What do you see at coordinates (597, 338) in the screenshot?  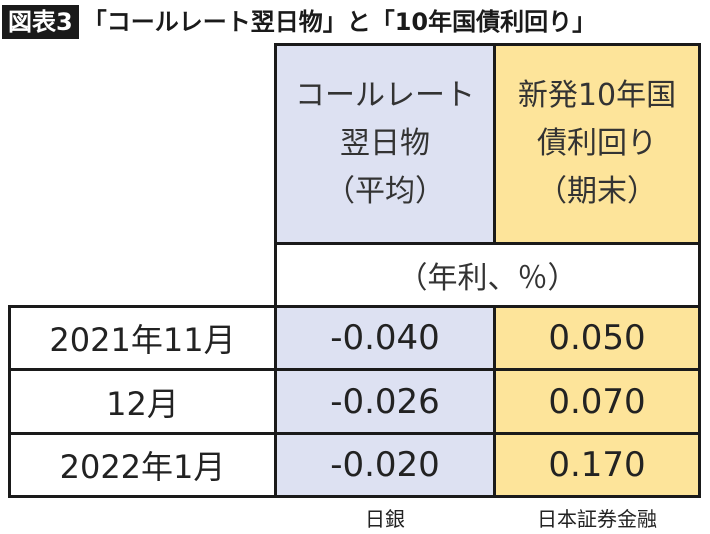 I see `jgb-2021-11: 0.050` at bounding box center [597, 338].